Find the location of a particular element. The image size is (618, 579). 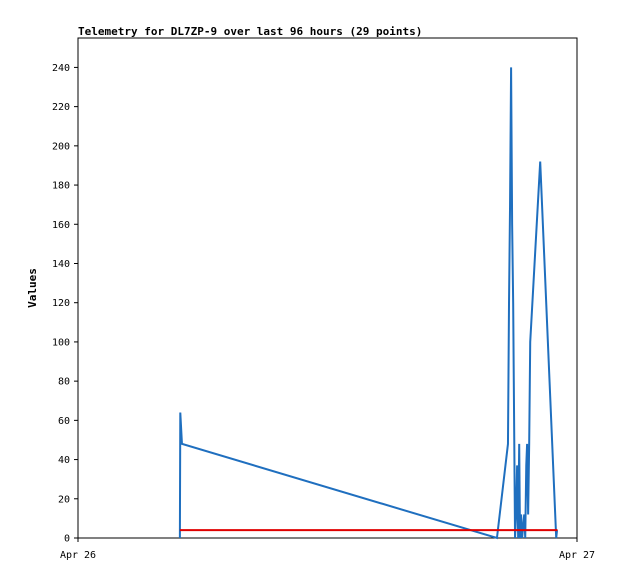

y-axis-label: Values is located at coordinates (32, 288).